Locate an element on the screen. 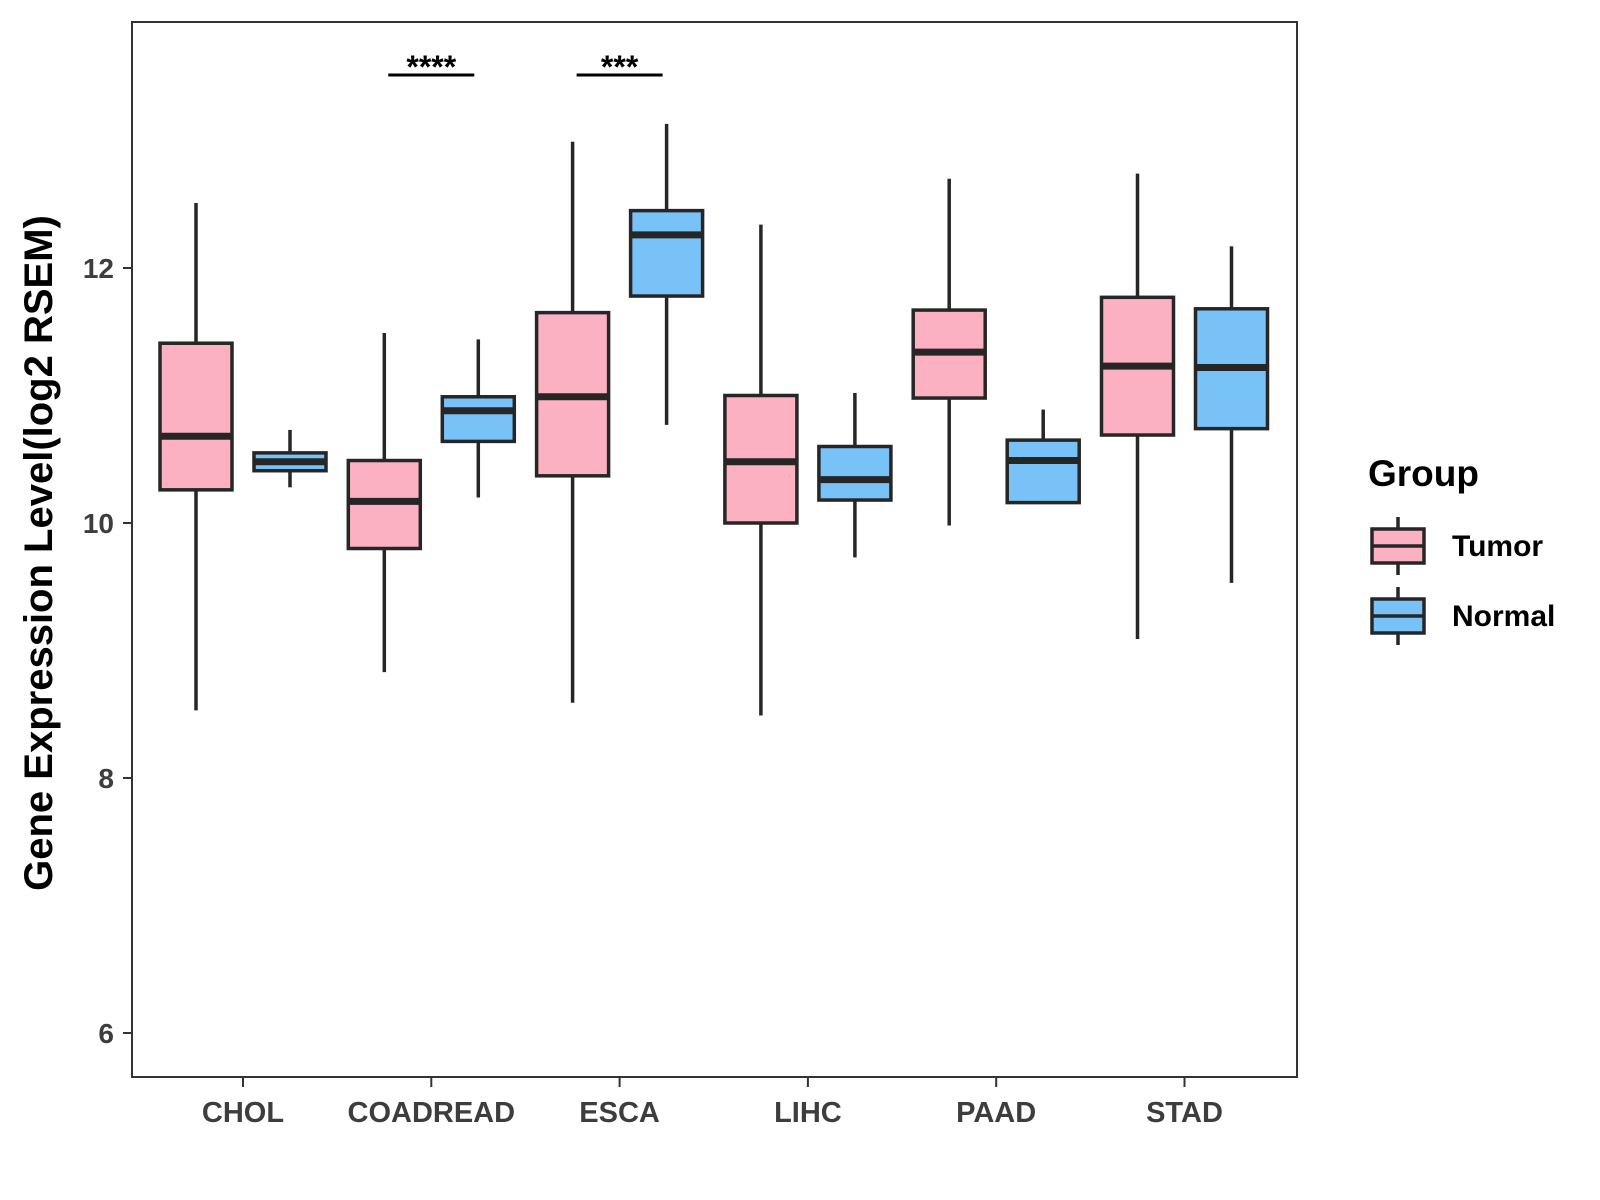  x-tick-label-chol: CHOL is located at coordinates (243, 1113).